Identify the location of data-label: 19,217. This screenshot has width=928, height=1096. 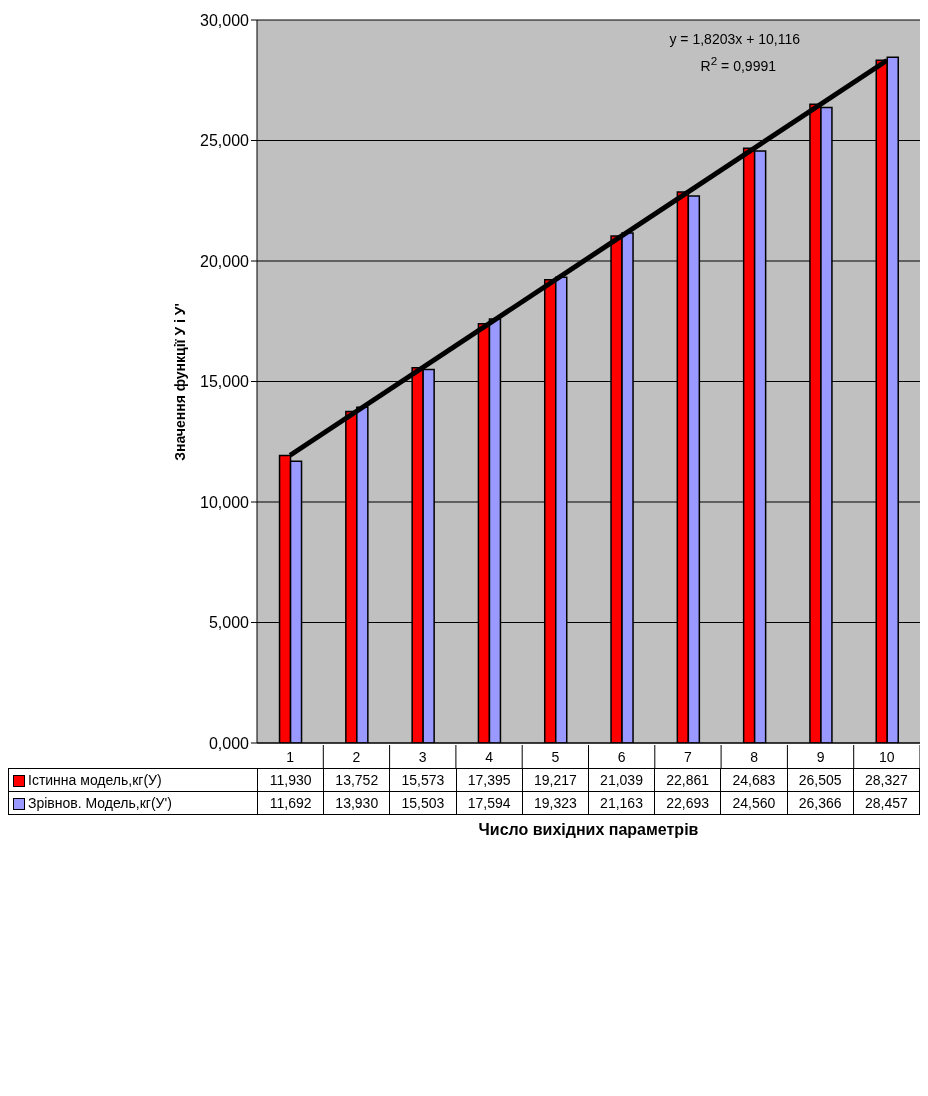
(555, 780).